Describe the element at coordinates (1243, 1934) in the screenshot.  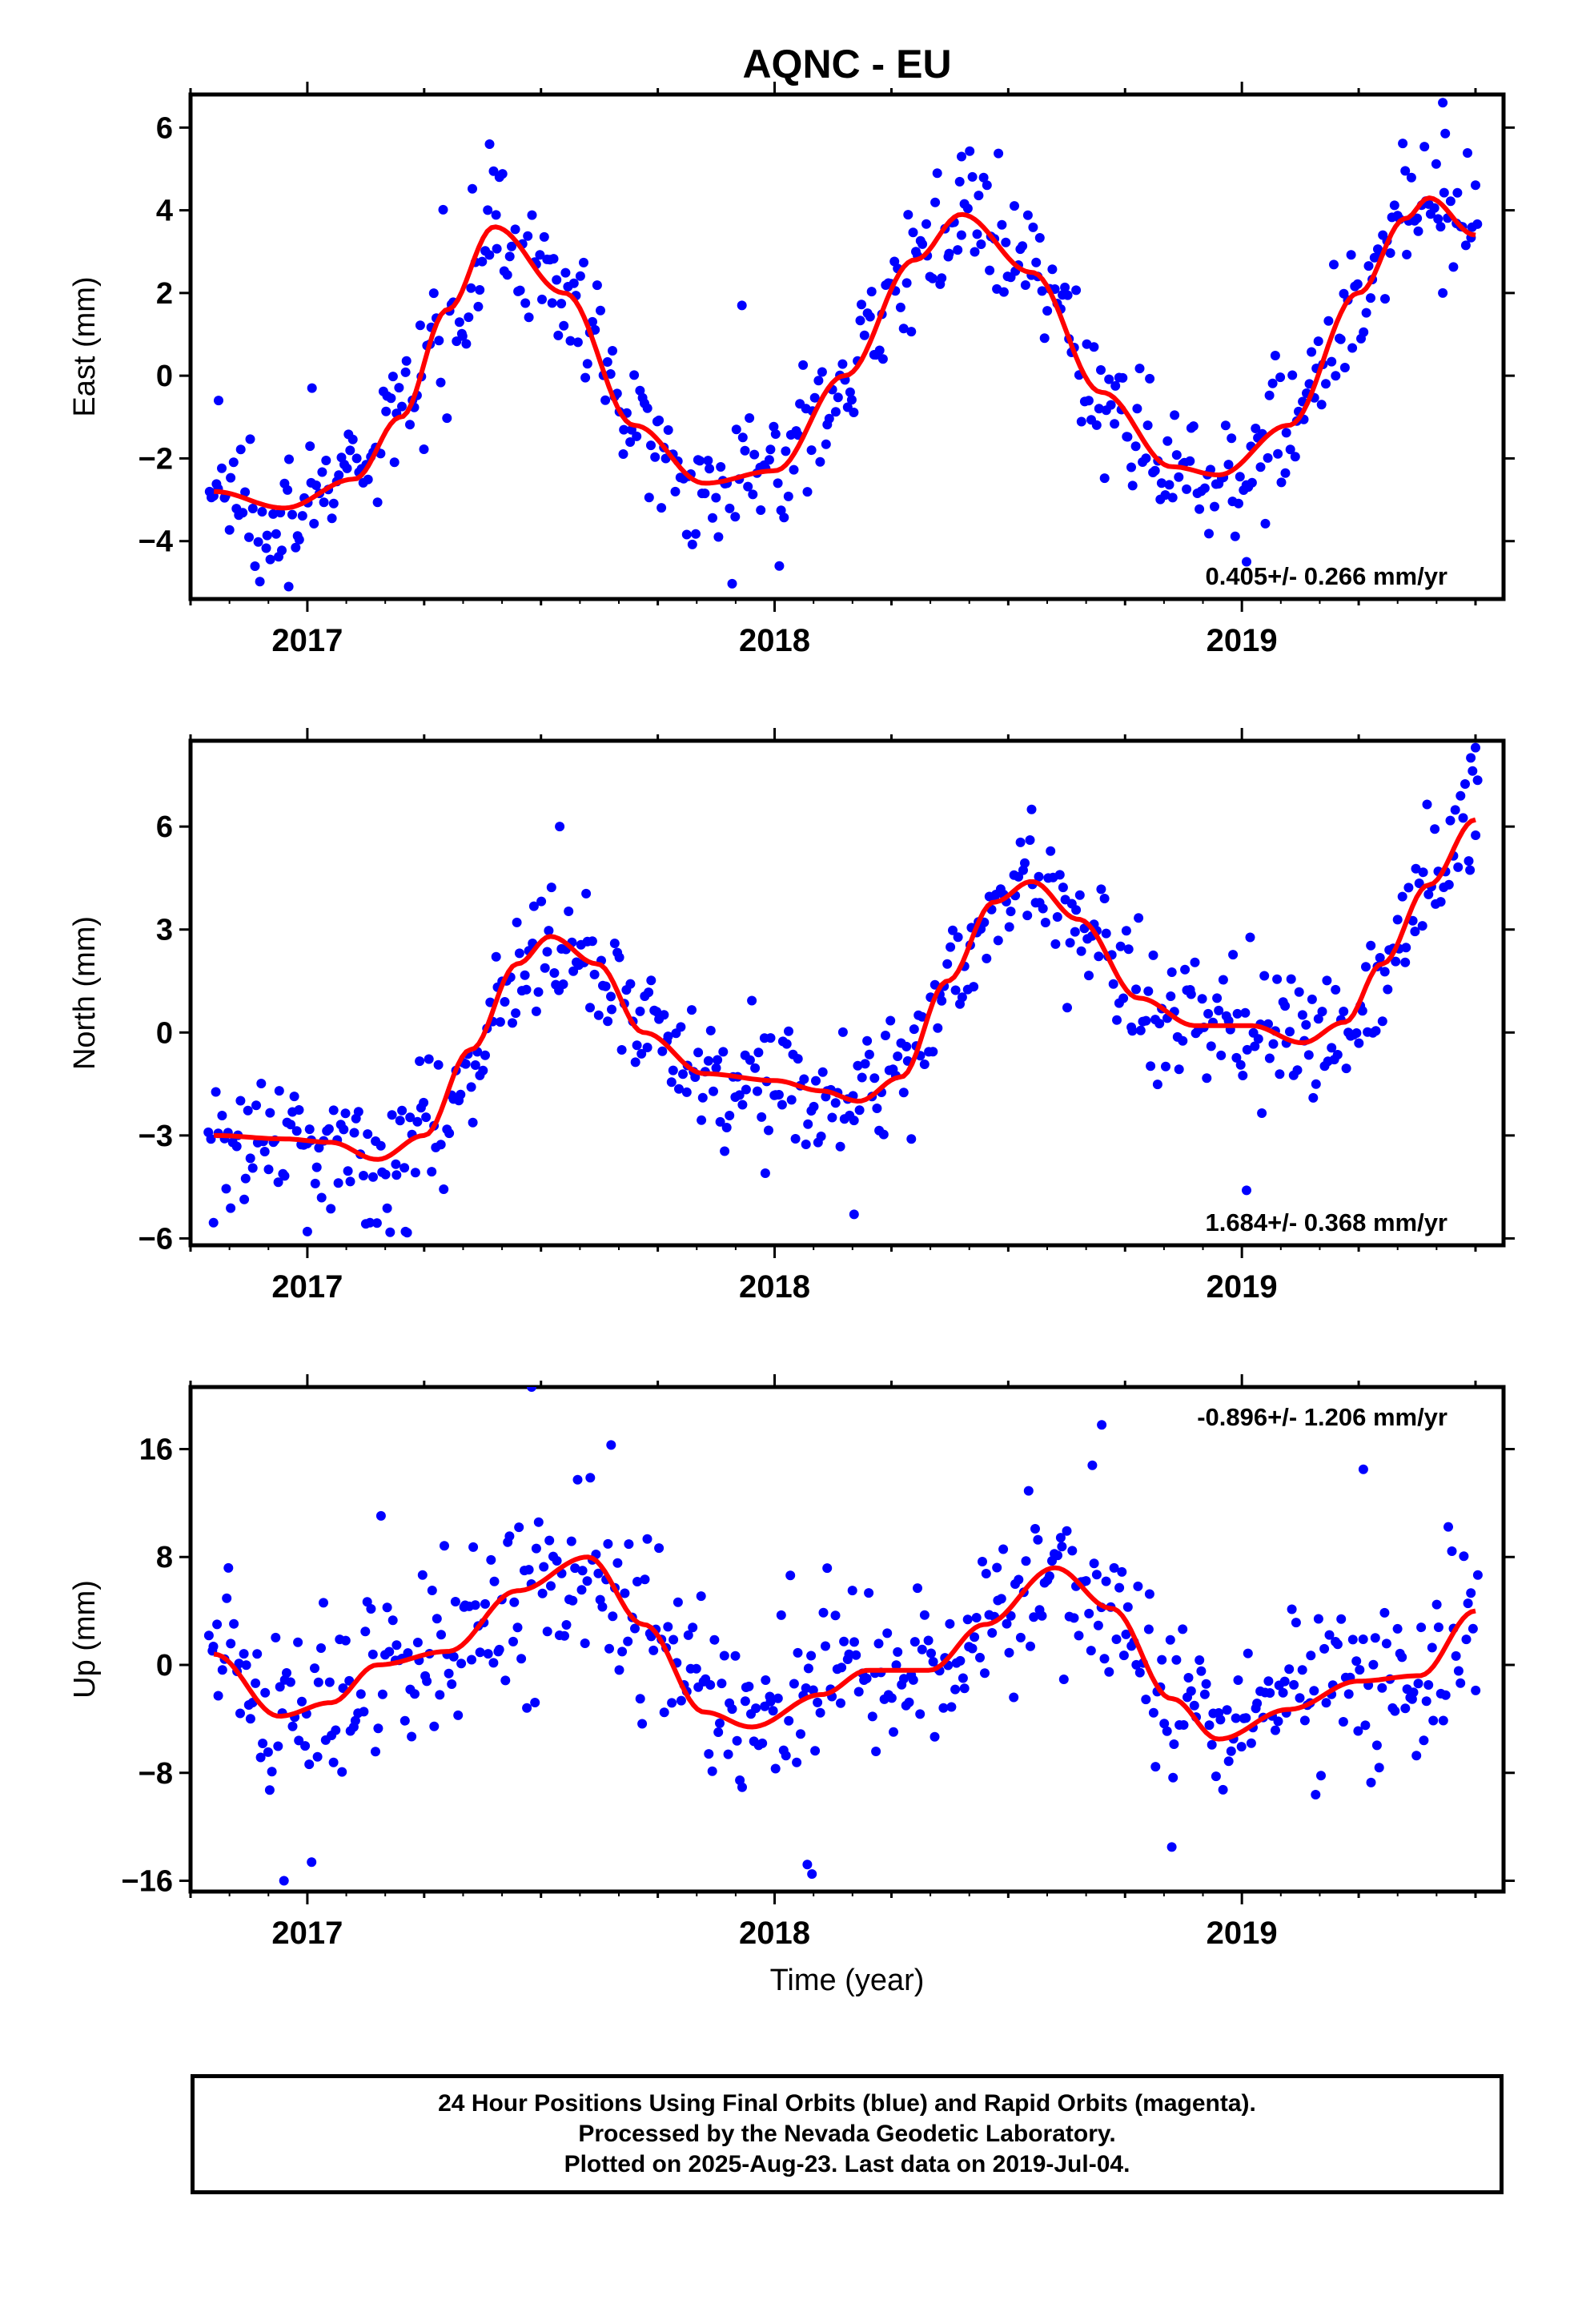
I see `up-xtick-label: 2019` at that location.